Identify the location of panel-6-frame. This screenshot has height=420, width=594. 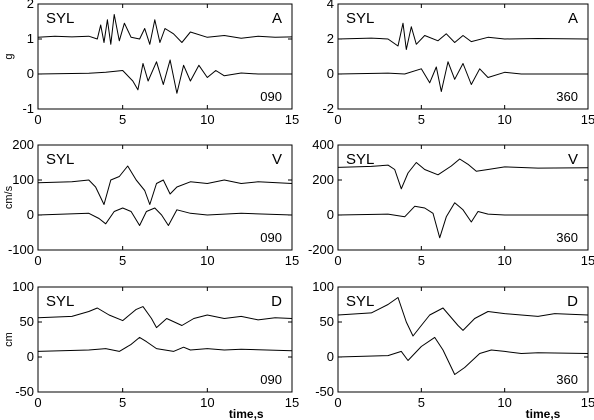
(463, 339).